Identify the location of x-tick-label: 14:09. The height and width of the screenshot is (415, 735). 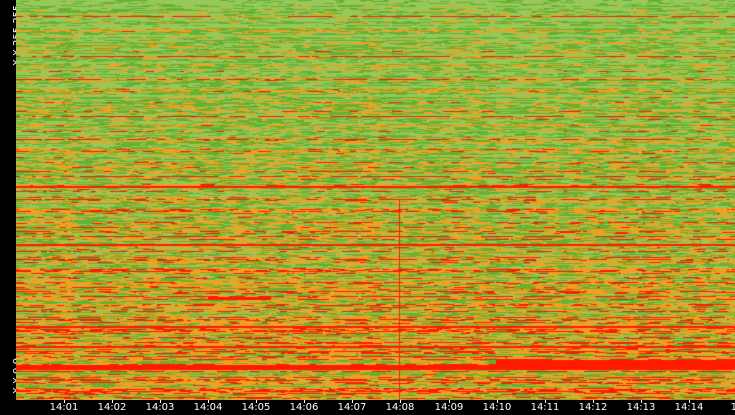
(449, 407).